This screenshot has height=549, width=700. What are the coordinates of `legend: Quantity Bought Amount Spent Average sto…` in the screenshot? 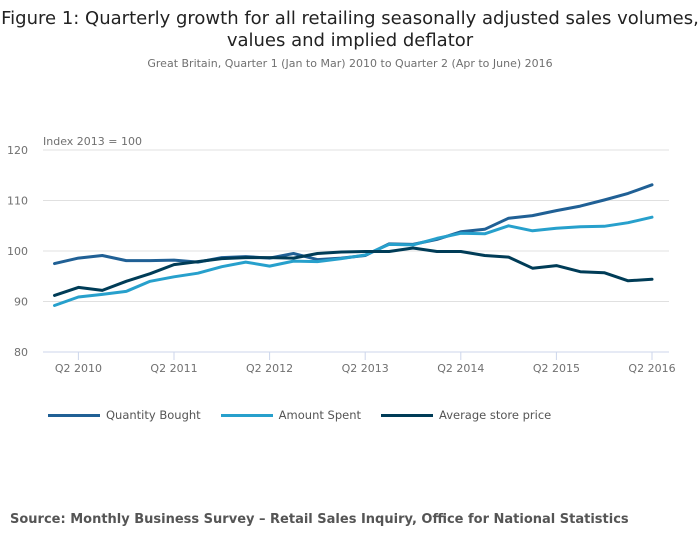 It's located at (309, 415).